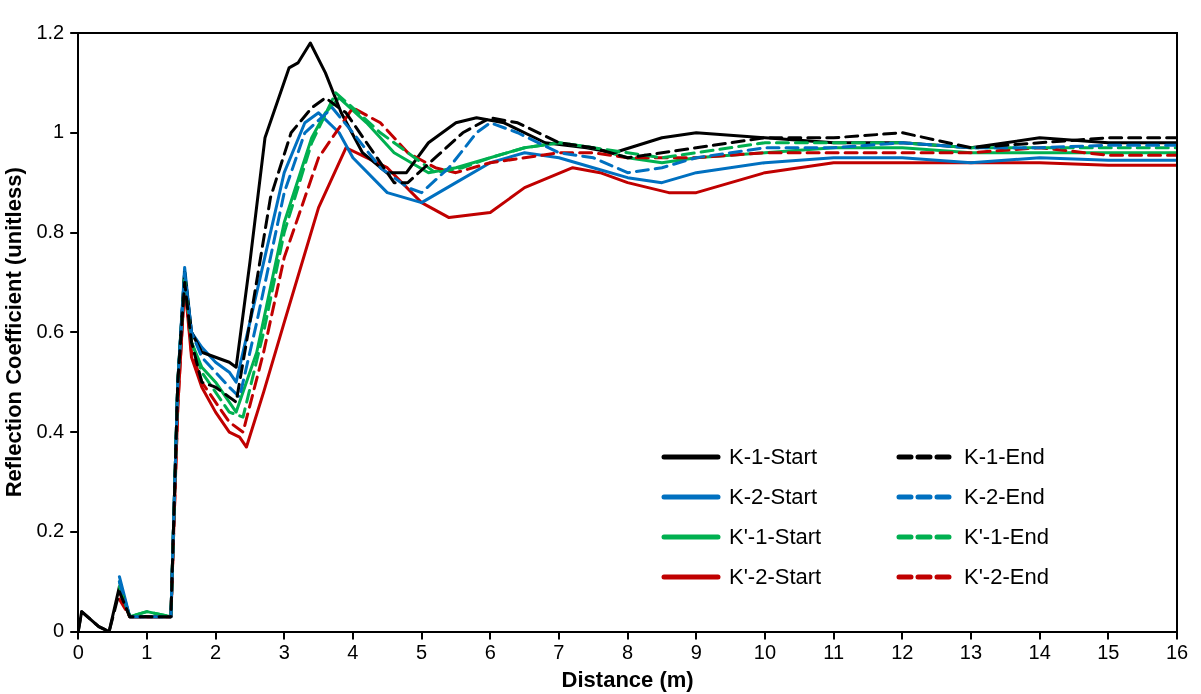  Describe the element at coordinates (902, 652) in the screenshot. I see `x-tick-label: 12` at that location.